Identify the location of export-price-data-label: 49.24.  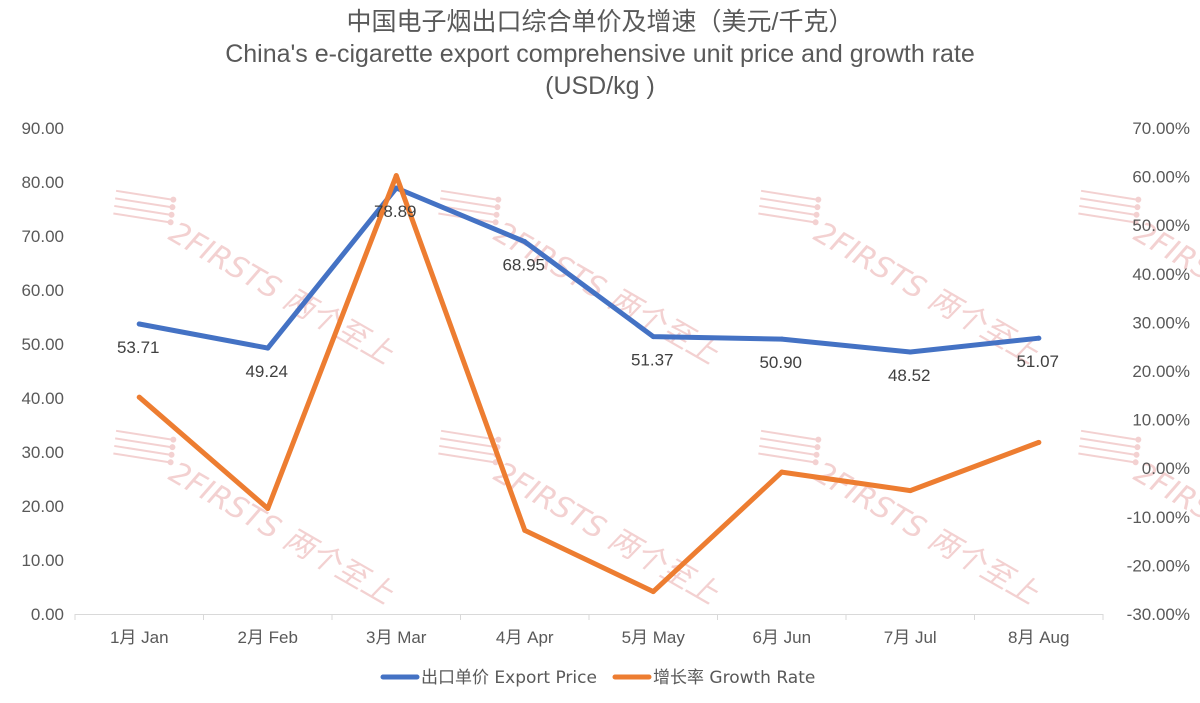
(266, 371).